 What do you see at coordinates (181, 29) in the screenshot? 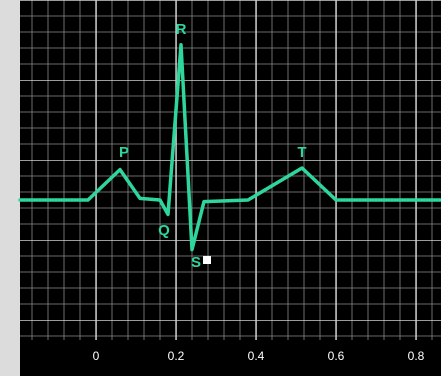
I see `annotation: R` at bounding box center [181, 29].